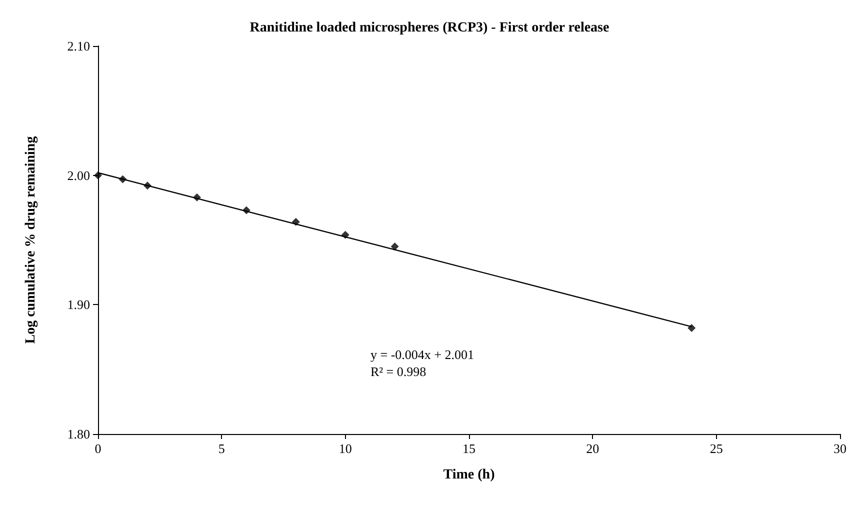 This screenshot has width=859, height=510. I want to click on y-tick-label: 2.00, so click(78, 175).